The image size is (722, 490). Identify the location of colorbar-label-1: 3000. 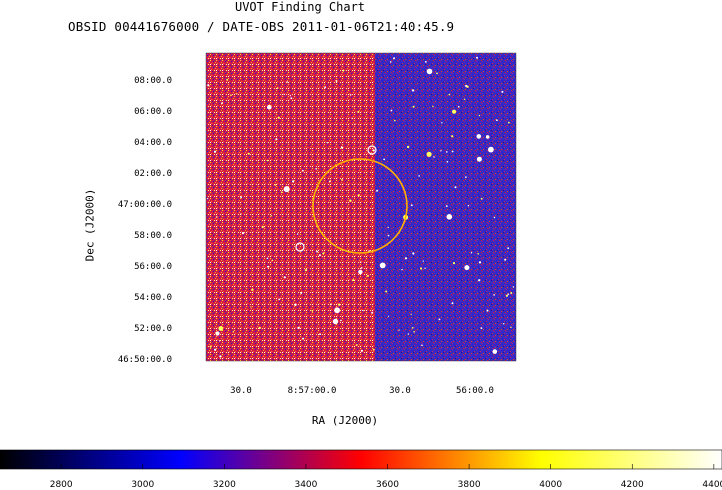
(143, 485).